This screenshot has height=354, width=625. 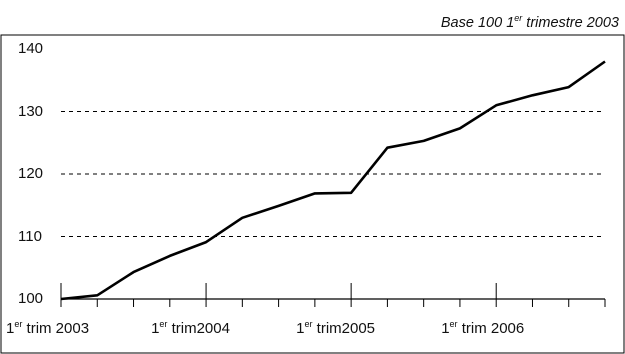 What do you see at coordinates (31, 298) in the screenshot?
I see `y-tick-label: 100` at bounding box center [31, 298].